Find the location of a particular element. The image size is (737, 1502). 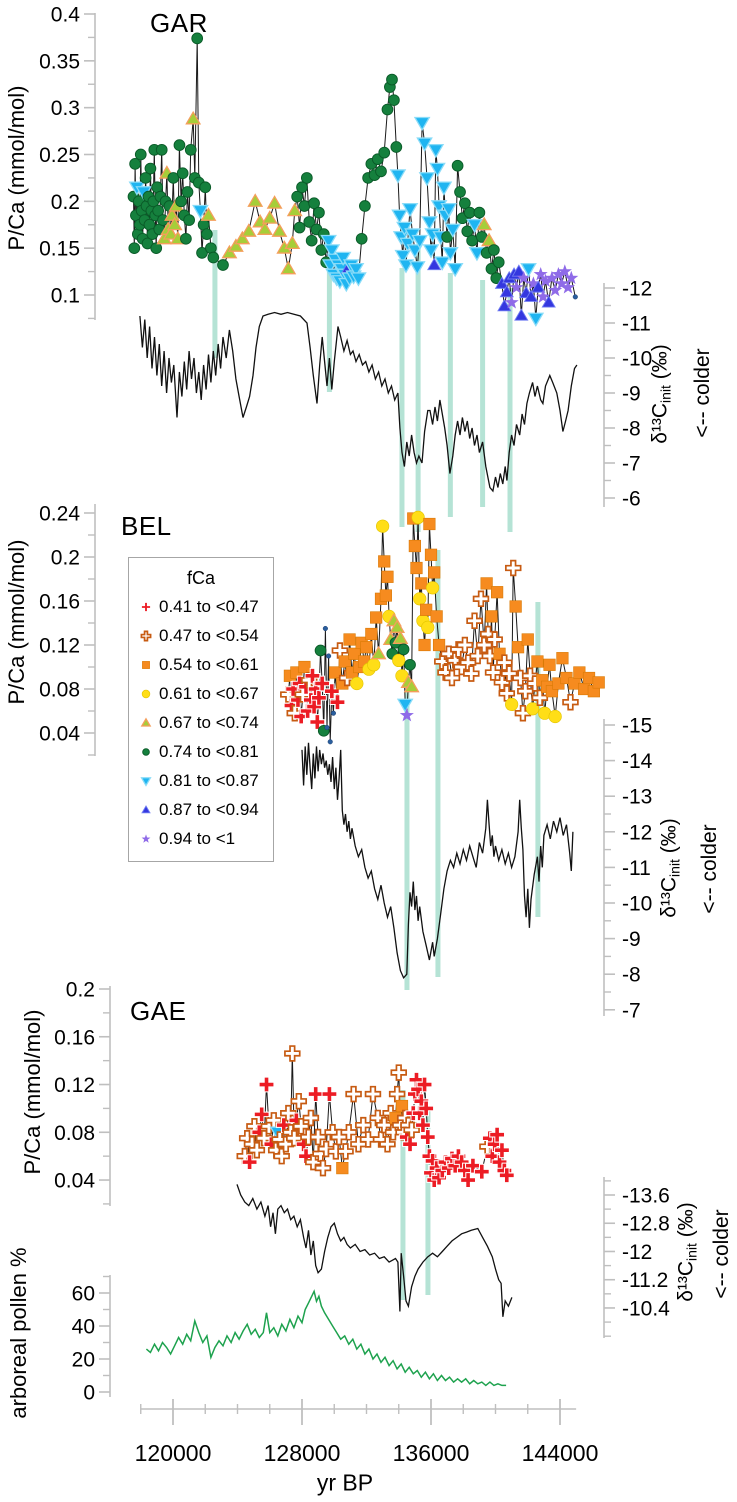

y-tick-label: 0.3 is located at coordinates (65, 108).